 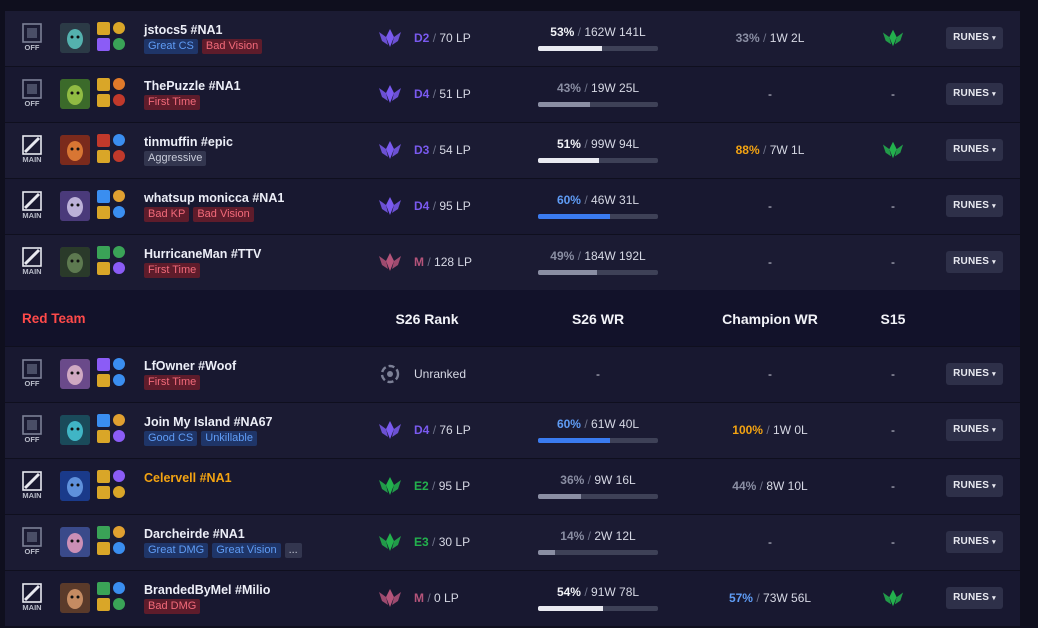 What do you see at coordinates (214, 198) in the screenshot?
I see `player-name: whatsup monicca #NA1` at bounding box center [214, 198].